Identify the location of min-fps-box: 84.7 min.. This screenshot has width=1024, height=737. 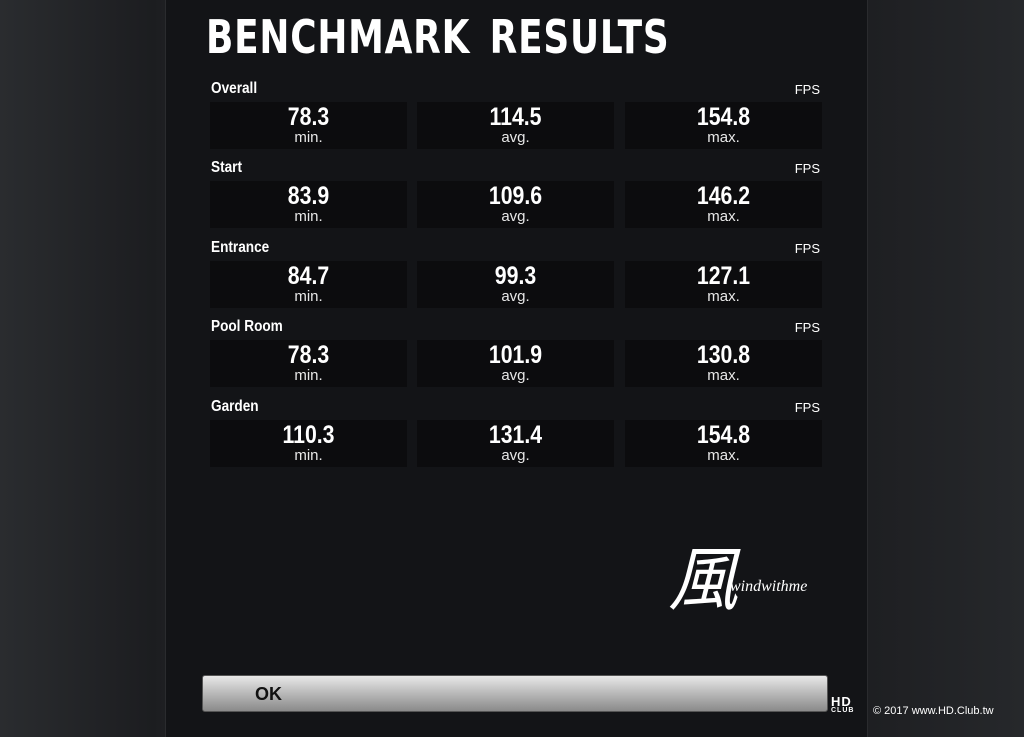
(308, 284).